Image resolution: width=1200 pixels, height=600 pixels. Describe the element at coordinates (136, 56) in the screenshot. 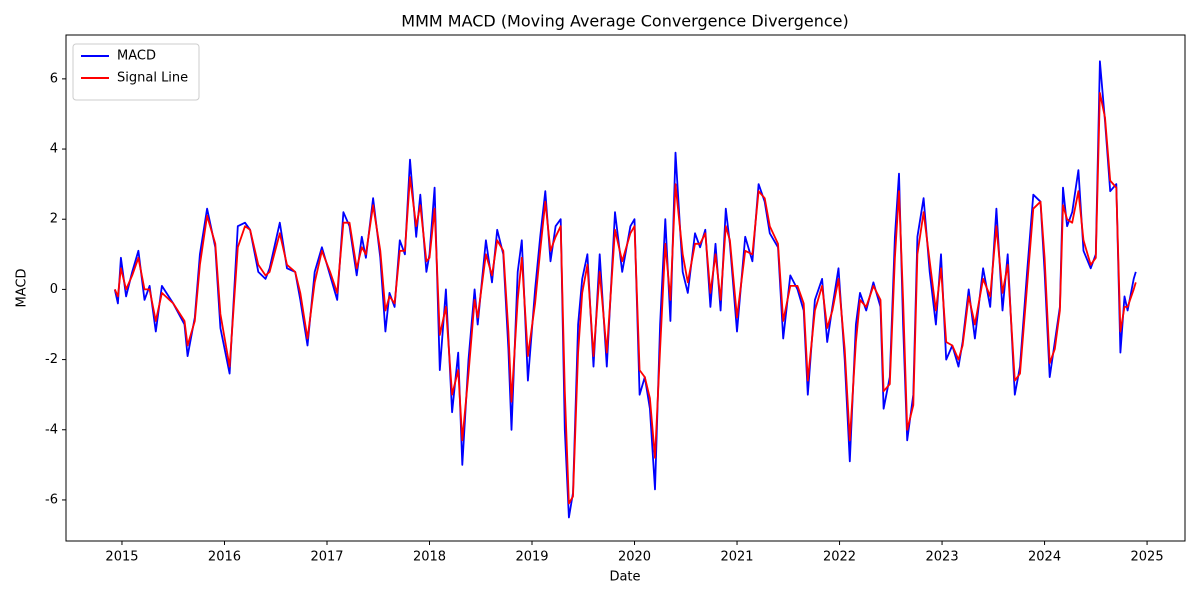

I see `legend-label: MACD` at that location.